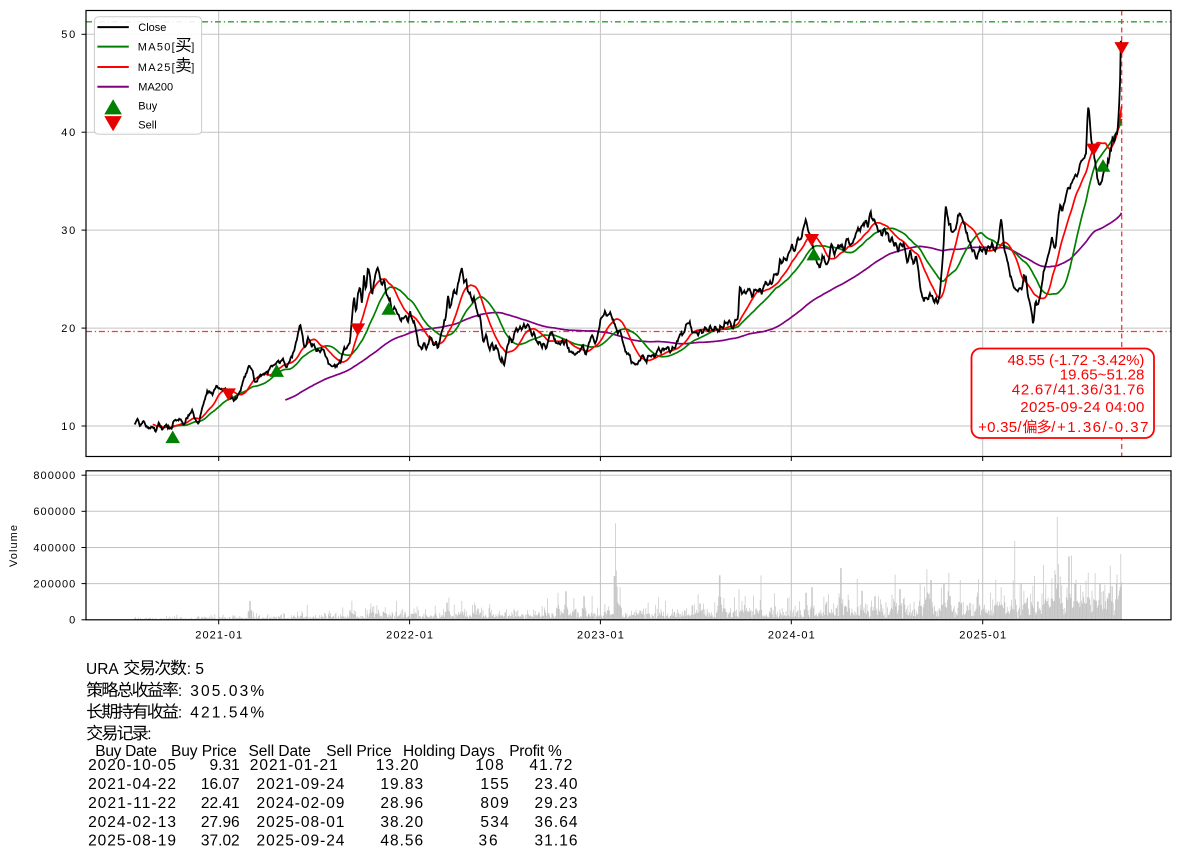 This screenshot has width=1180, height=857. I want to click on svg-text: 23.40, so click(556, 784).